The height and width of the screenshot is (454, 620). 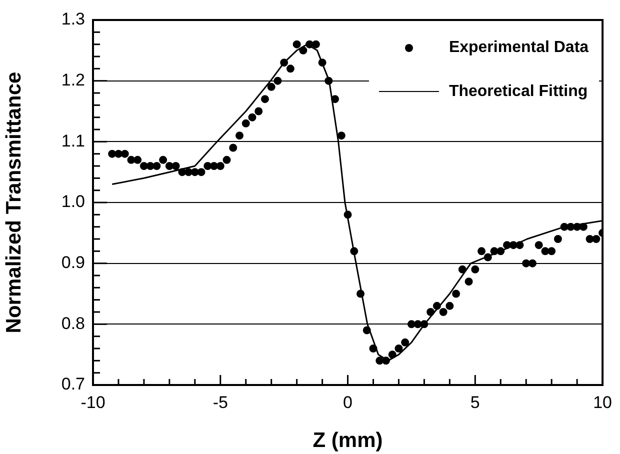 I want to click on y-tick-label: 1.2, so click(x=73, y=80).